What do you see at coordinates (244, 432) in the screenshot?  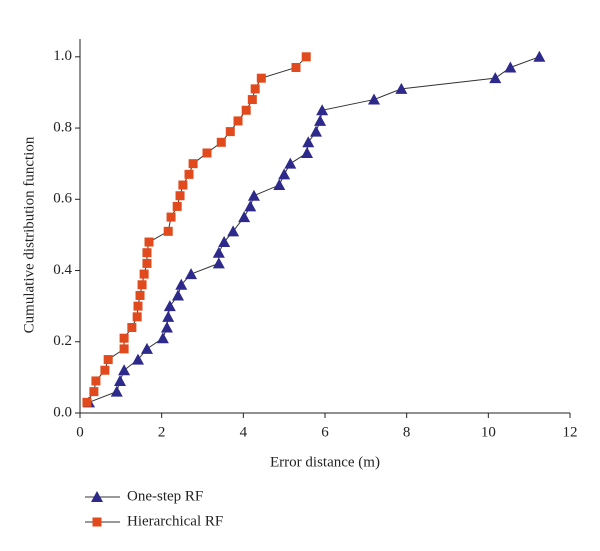 I see `x-tick-label: 4` at bounding box center [244, 432].